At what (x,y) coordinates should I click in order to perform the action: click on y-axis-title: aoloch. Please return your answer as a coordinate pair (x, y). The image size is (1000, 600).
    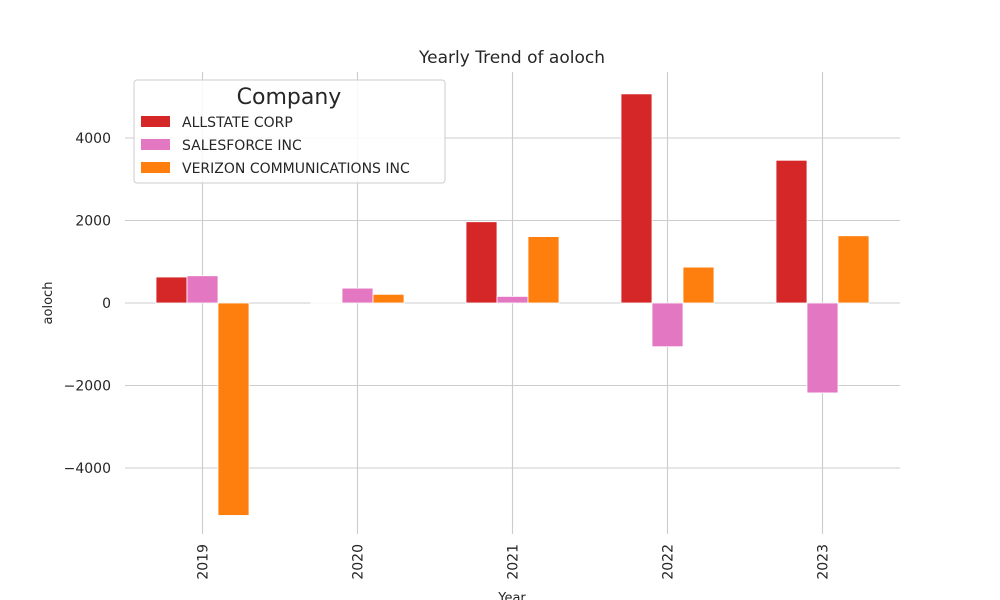
    Looking at the image, I should click on (48, 303).